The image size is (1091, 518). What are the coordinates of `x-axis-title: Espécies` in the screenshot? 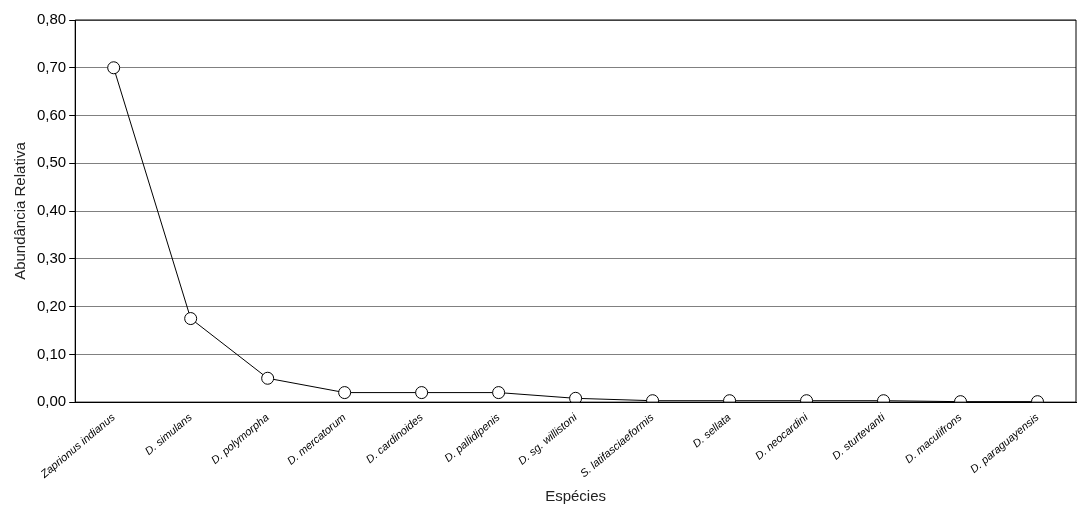 It's located at (576, 496).